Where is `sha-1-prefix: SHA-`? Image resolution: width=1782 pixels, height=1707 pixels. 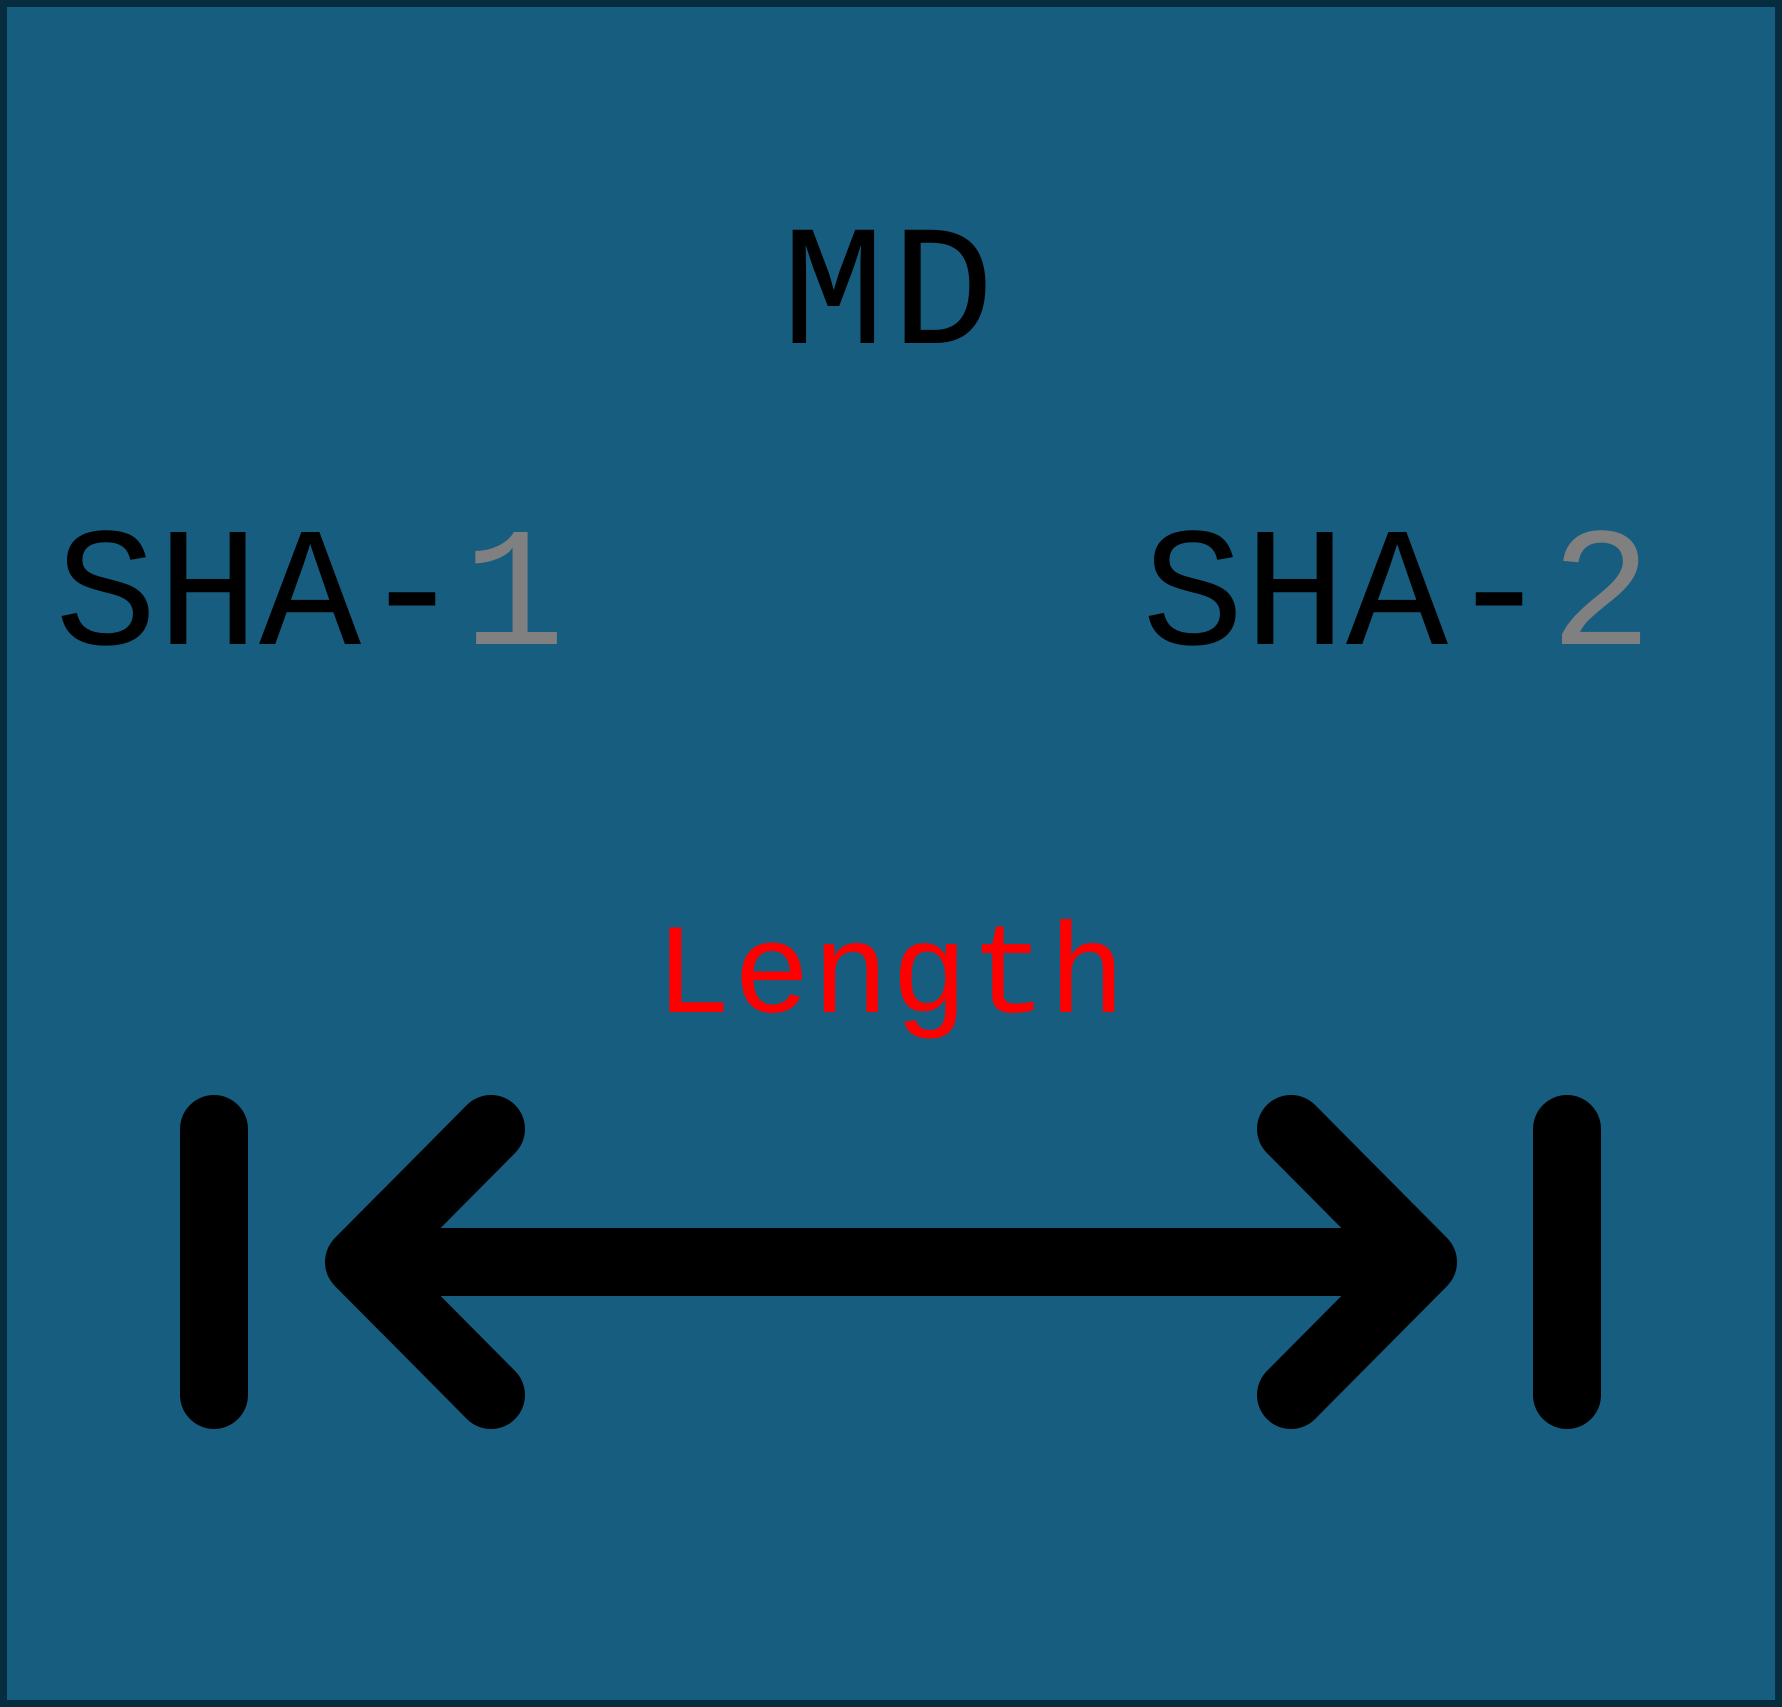
sha-1-prefix: SHA- is located at coordinates (259, 599).